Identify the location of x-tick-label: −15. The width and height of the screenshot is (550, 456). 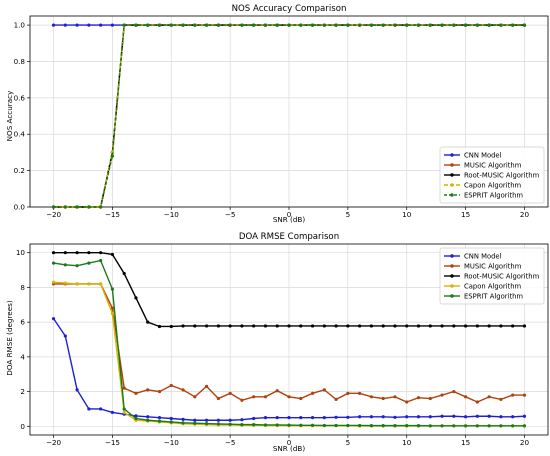
(112, 442).